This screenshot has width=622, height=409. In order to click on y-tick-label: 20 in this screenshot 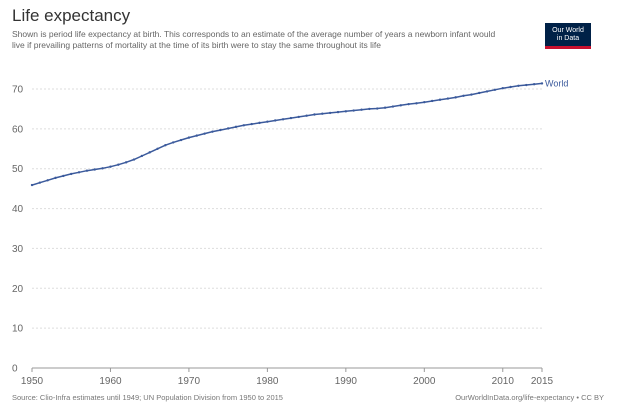, I will do `click(18, 289)`.